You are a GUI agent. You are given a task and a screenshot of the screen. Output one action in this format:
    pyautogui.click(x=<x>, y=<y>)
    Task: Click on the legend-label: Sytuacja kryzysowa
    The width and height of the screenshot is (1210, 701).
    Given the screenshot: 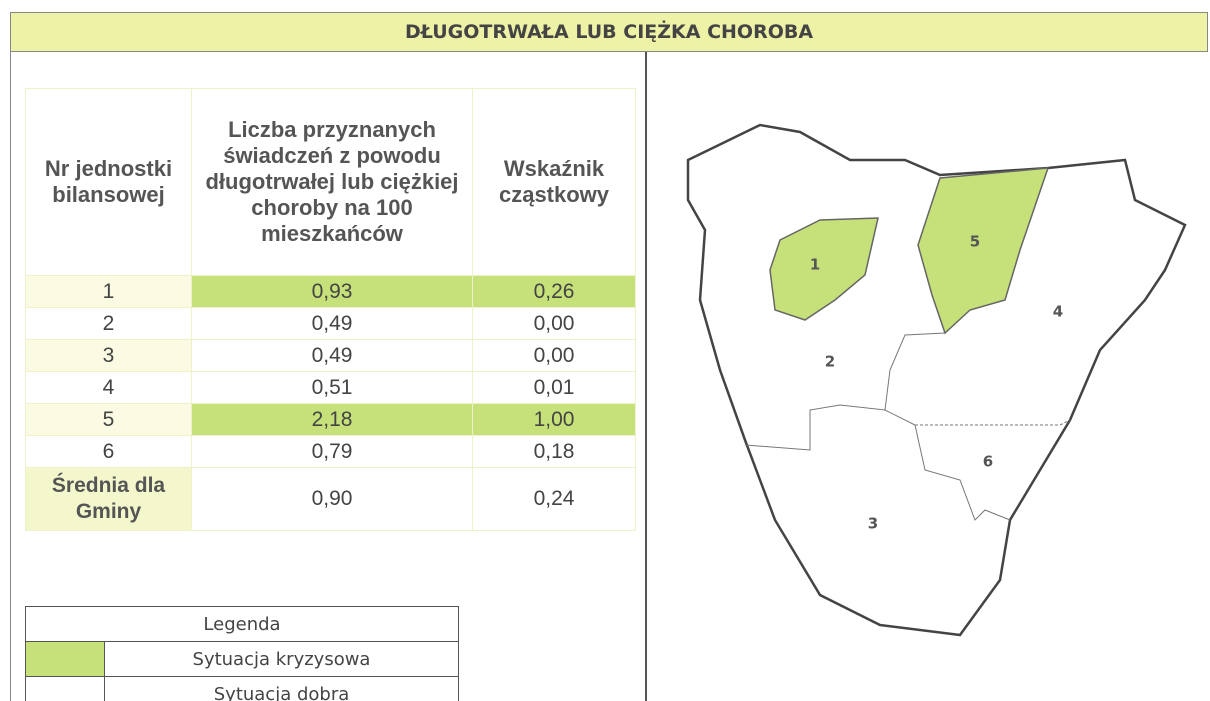 What is the action you would take?
    pyautogui.click(x=281, y=659)
    